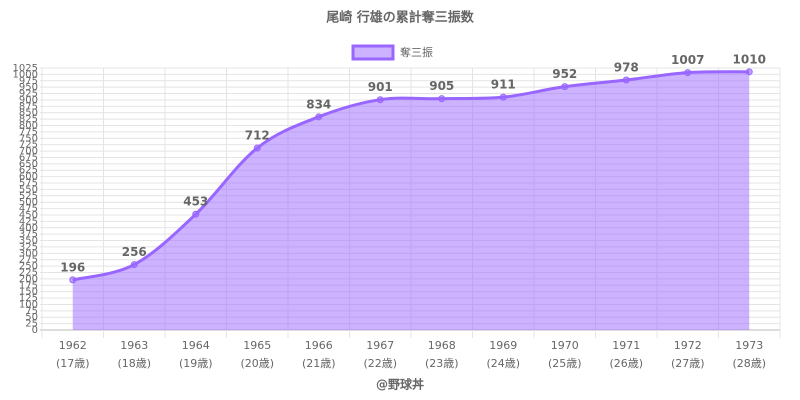 The width and height of the screenshot is (800, 400). What do you see at coordinates (28, 304) in the screenshot?
I see `y-tick-label: 100` at bounding box center [28, 304].